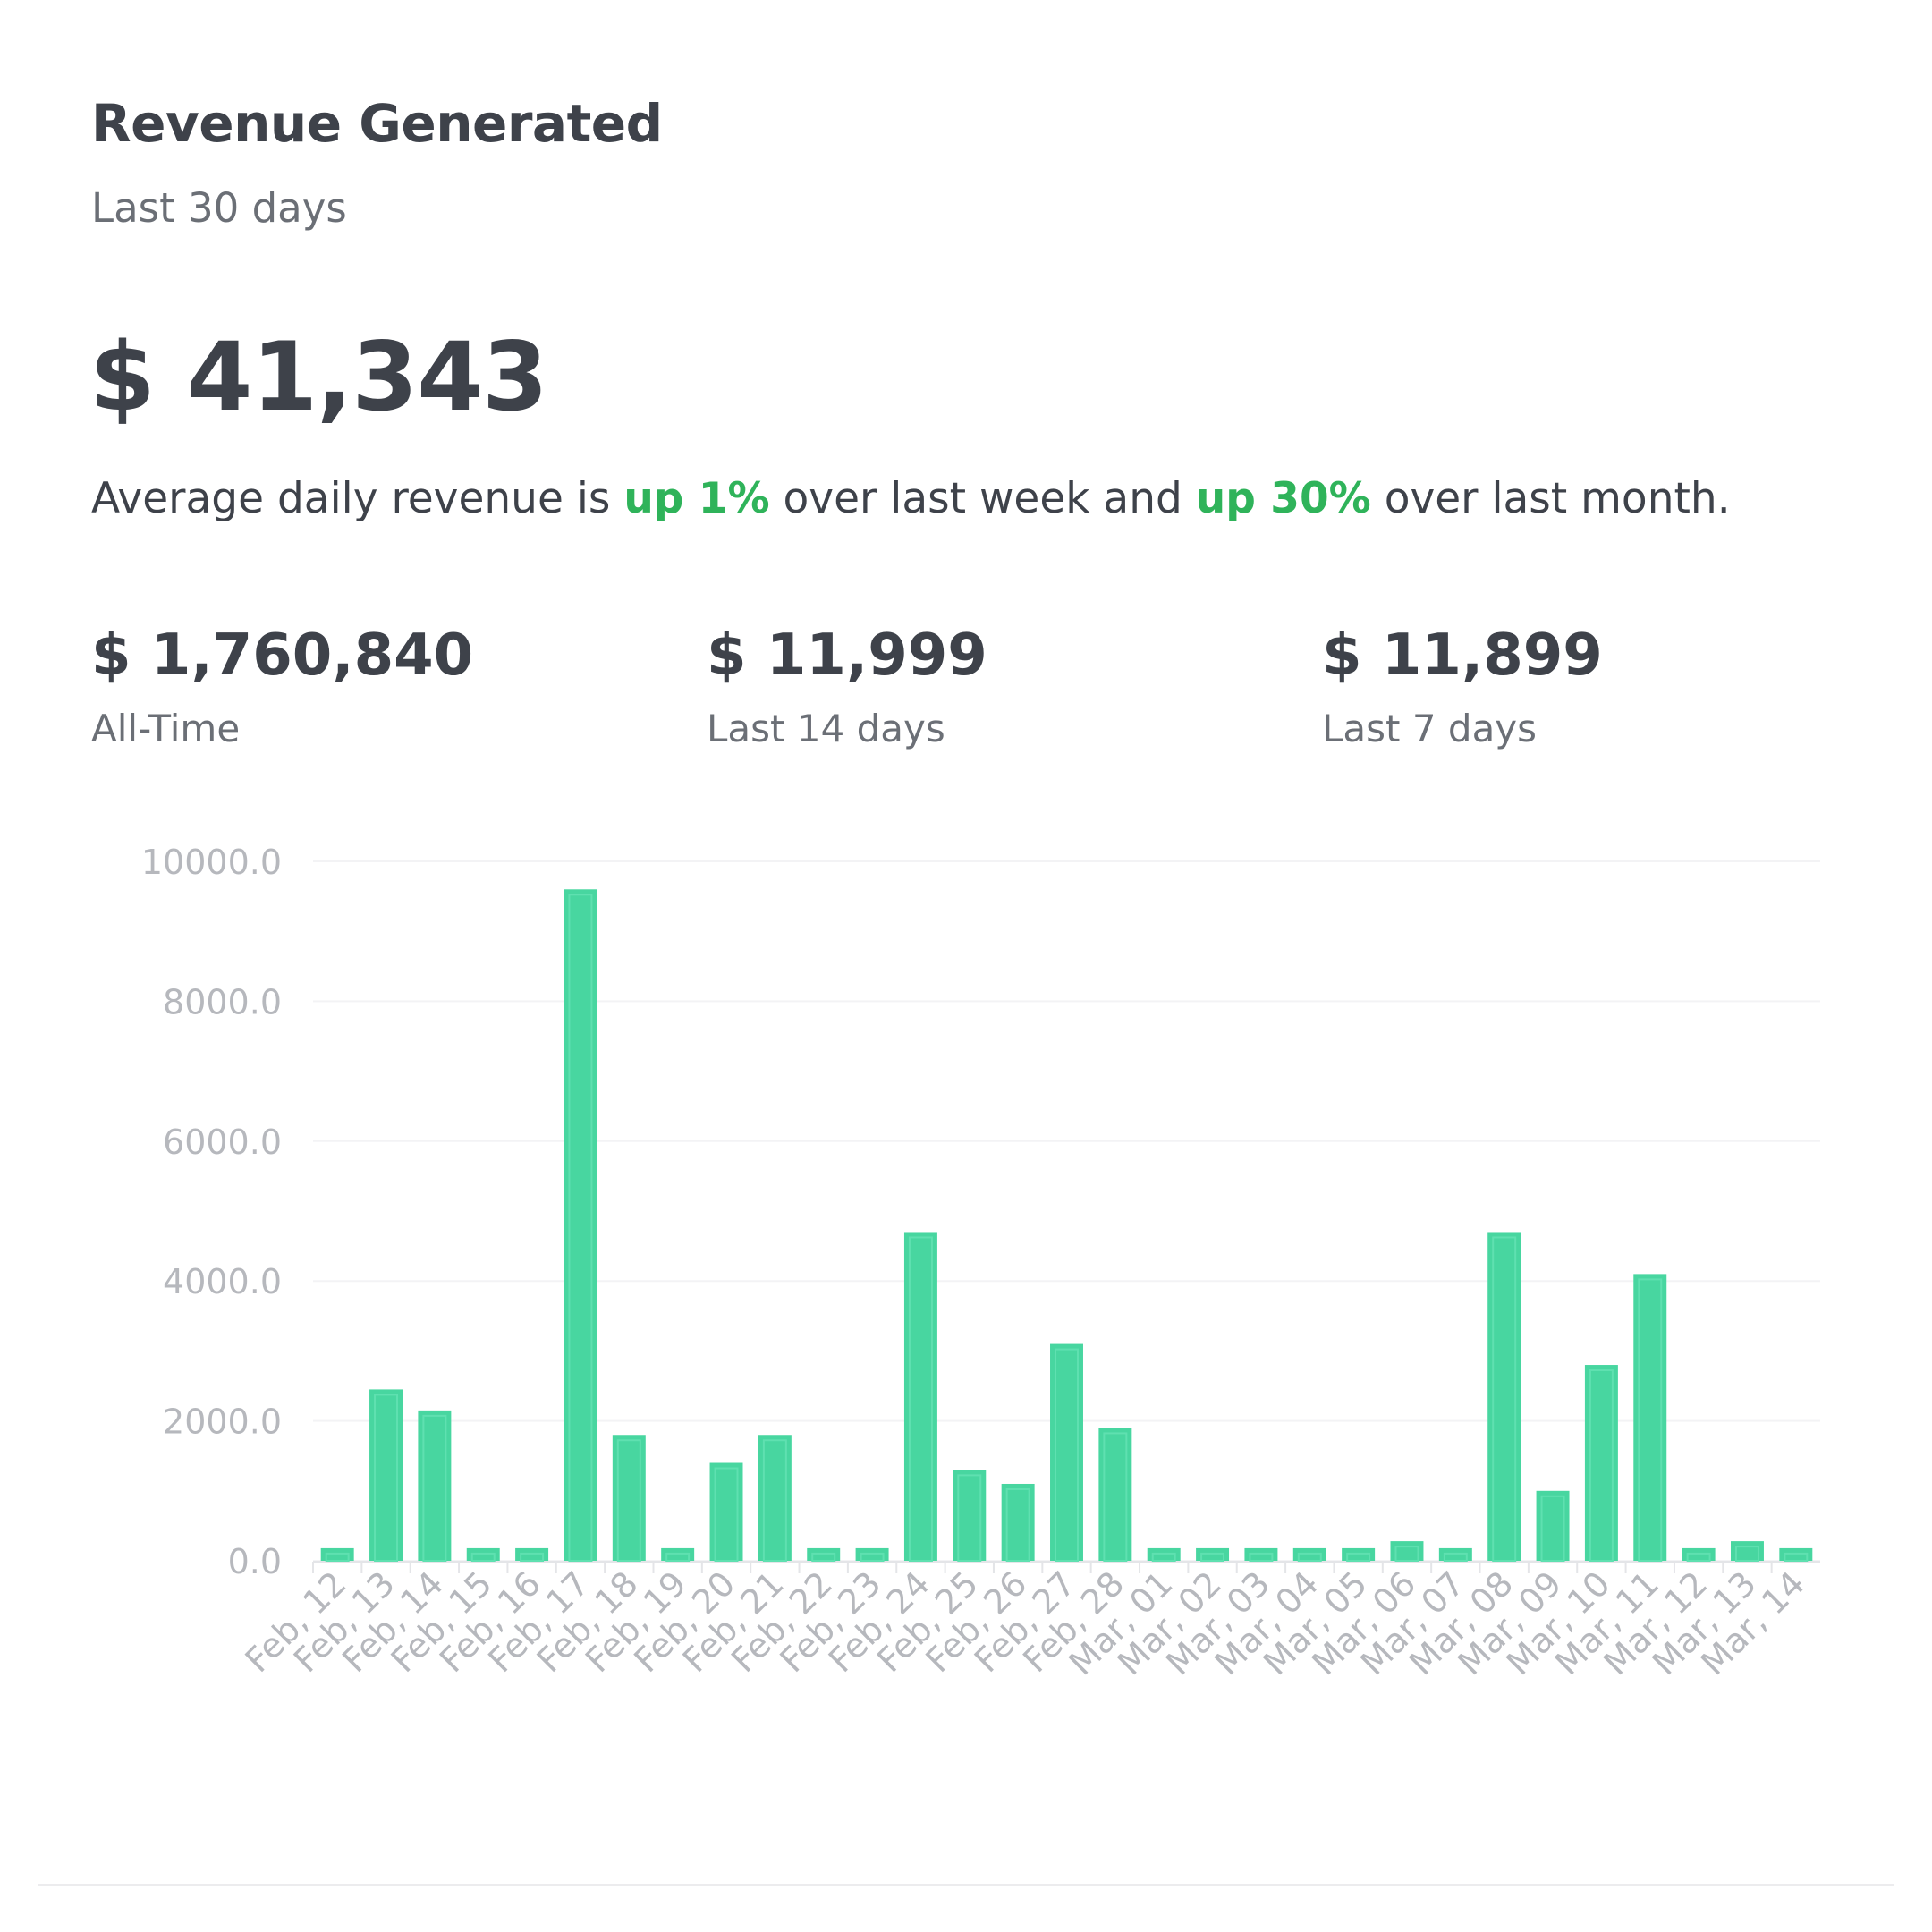 The width and height of the screenshot is (1932, 1932). I want to click on stat-last-14-days: $ 11,999 Last 14 days, so click(847, 686).